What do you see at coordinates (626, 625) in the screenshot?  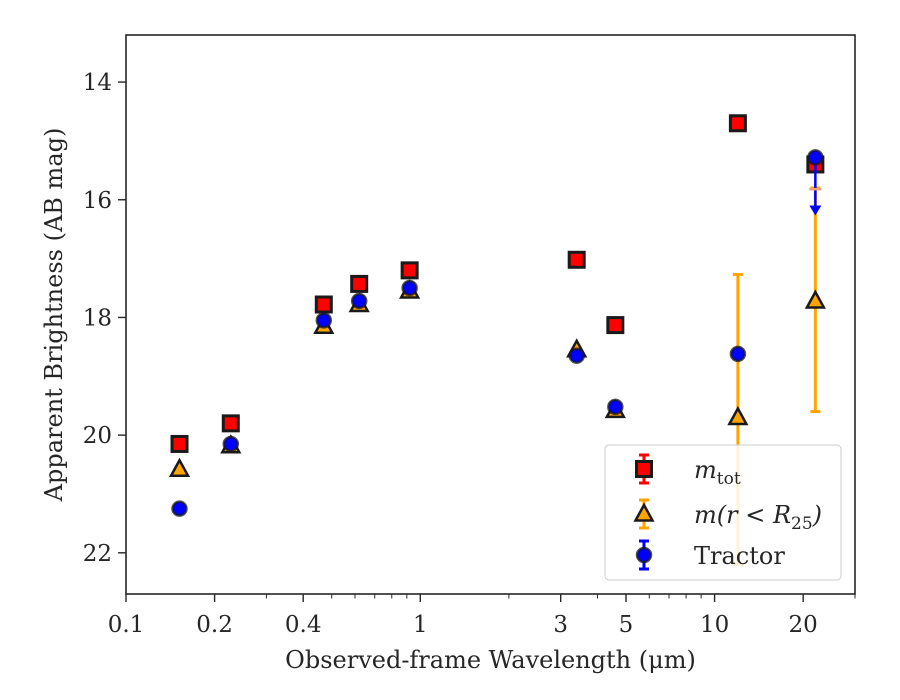 I see `x-tick-label: 5` at bounding box center [626, 625].